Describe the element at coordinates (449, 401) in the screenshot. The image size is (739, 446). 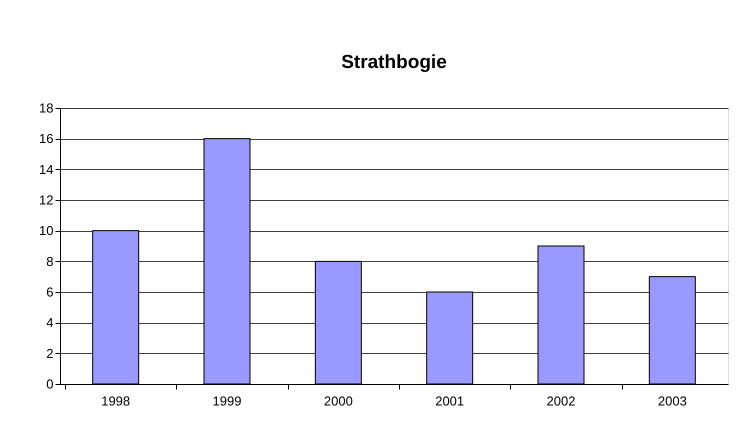
I see `x-tick-label: 2001` at that location.